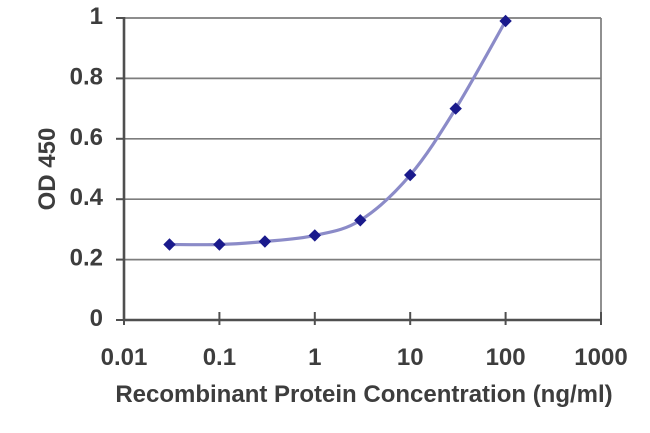  I want to click on x-tick-label-10: 10, so click(410, 357).